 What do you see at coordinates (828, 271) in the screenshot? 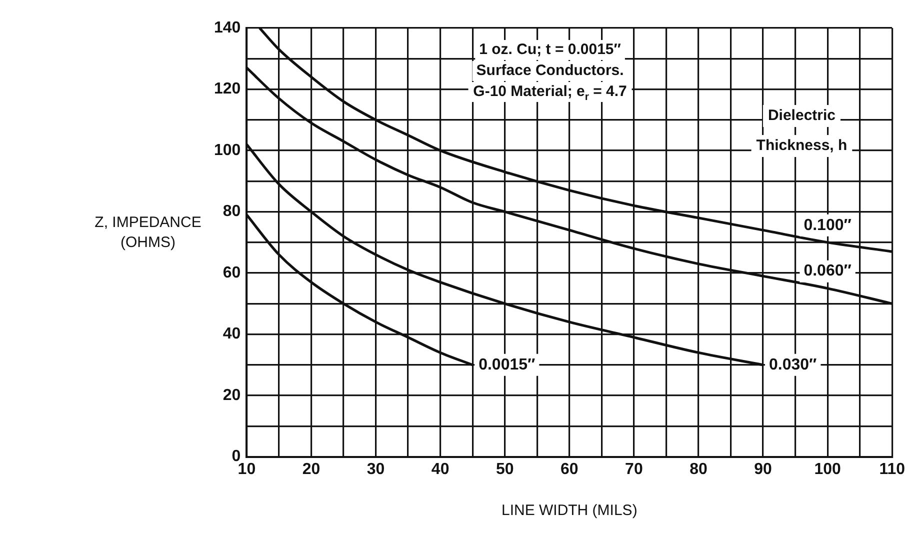
I see `series-label: 0.060″` at bounding box center [828, 271].